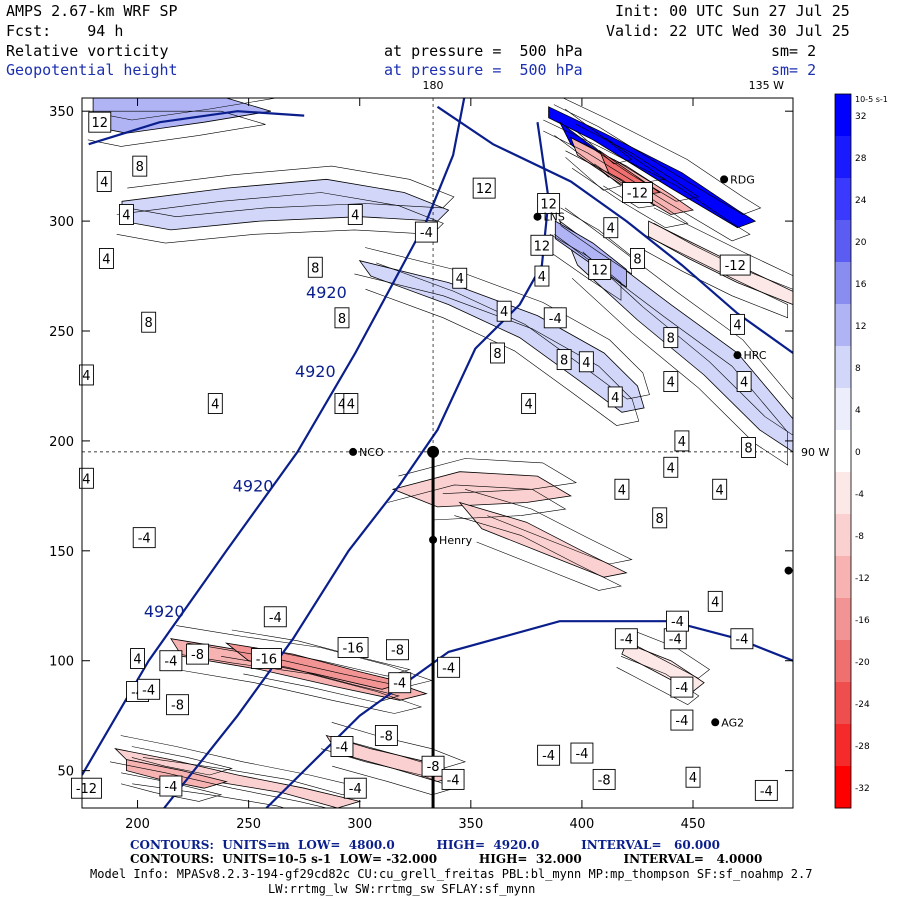 Image resolution: width=900 pixels, height=900 pixels. Describe the element at coordinates (815, 452) in the screenshot. I see `right-edge-label: 90 W` at that location.